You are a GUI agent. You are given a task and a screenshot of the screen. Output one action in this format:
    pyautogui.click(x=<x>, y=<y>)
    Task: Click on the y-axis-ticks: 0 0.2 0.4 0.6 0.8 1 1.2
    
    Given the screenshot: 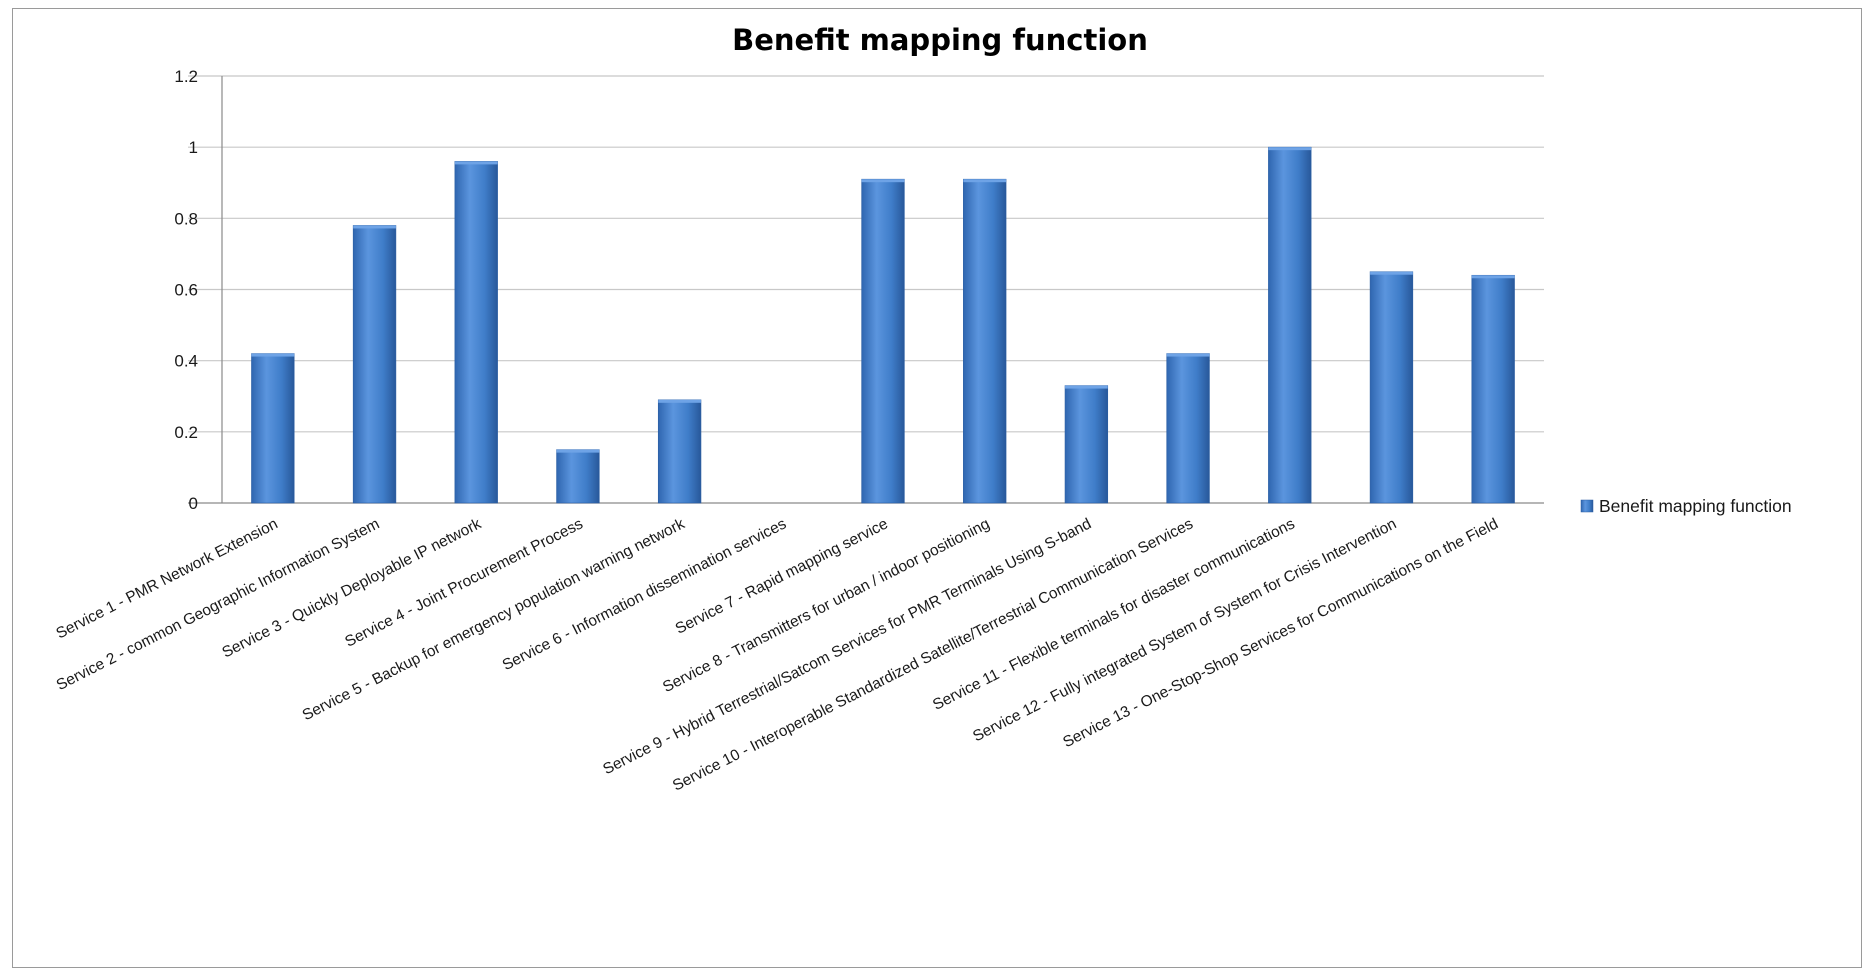 What is the action you would take?
    pyautogui.click(x=186, y=290)
    